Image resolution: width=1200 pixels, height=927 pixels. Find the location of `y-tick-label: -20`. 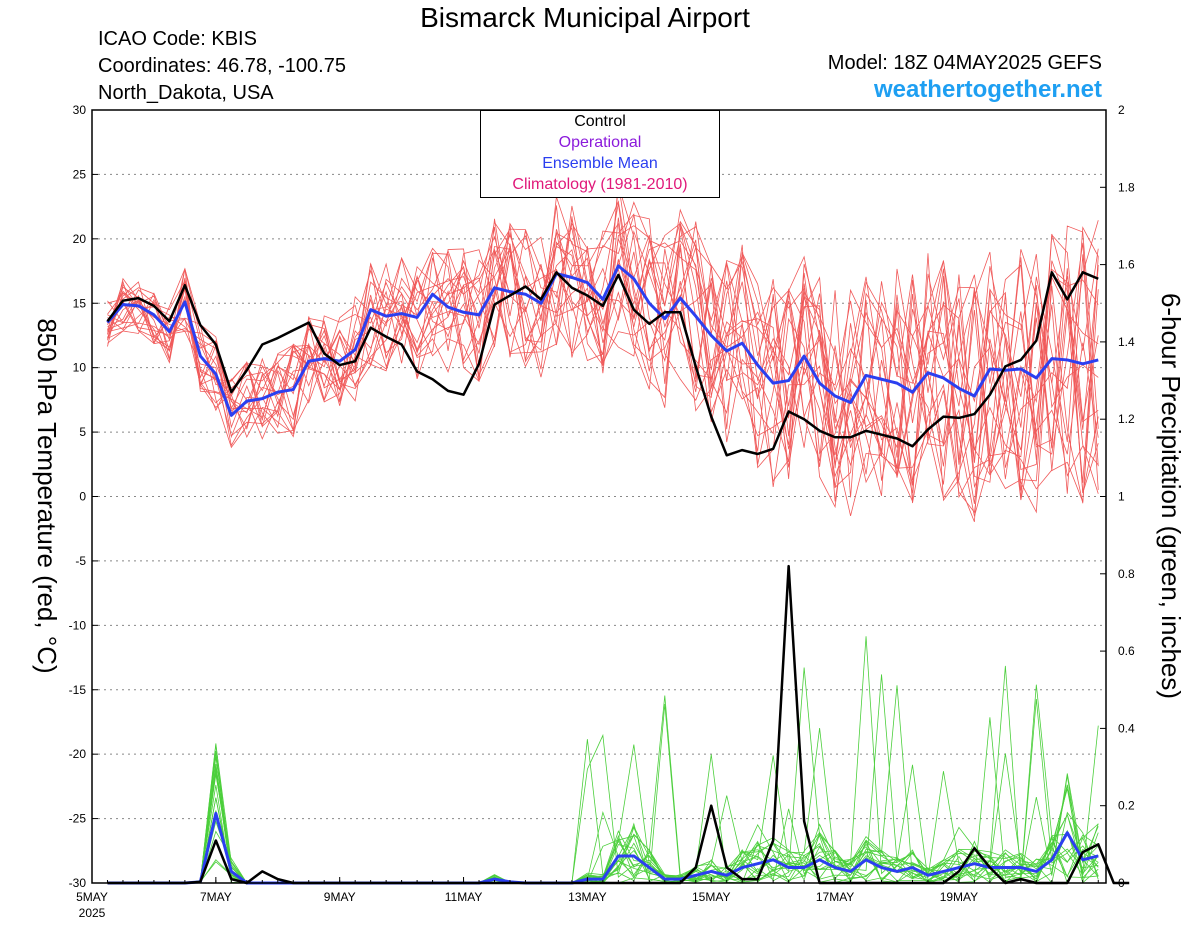

y-tick-label: -20 is located at coordinates (78, 754).